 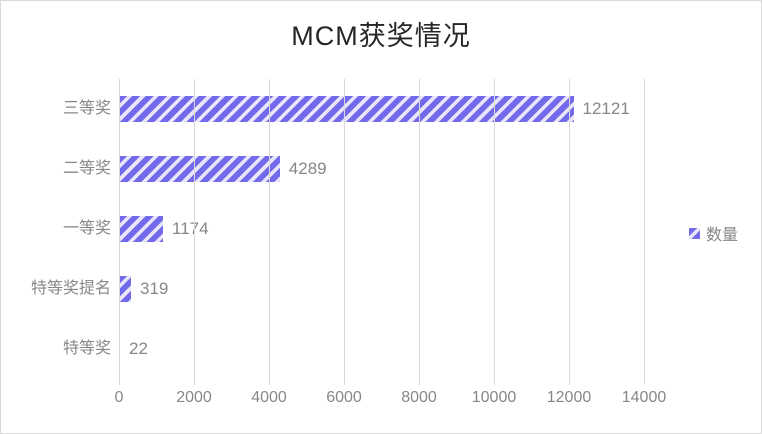 I want to click on bar-first-prize, so click(x=141, y=229).